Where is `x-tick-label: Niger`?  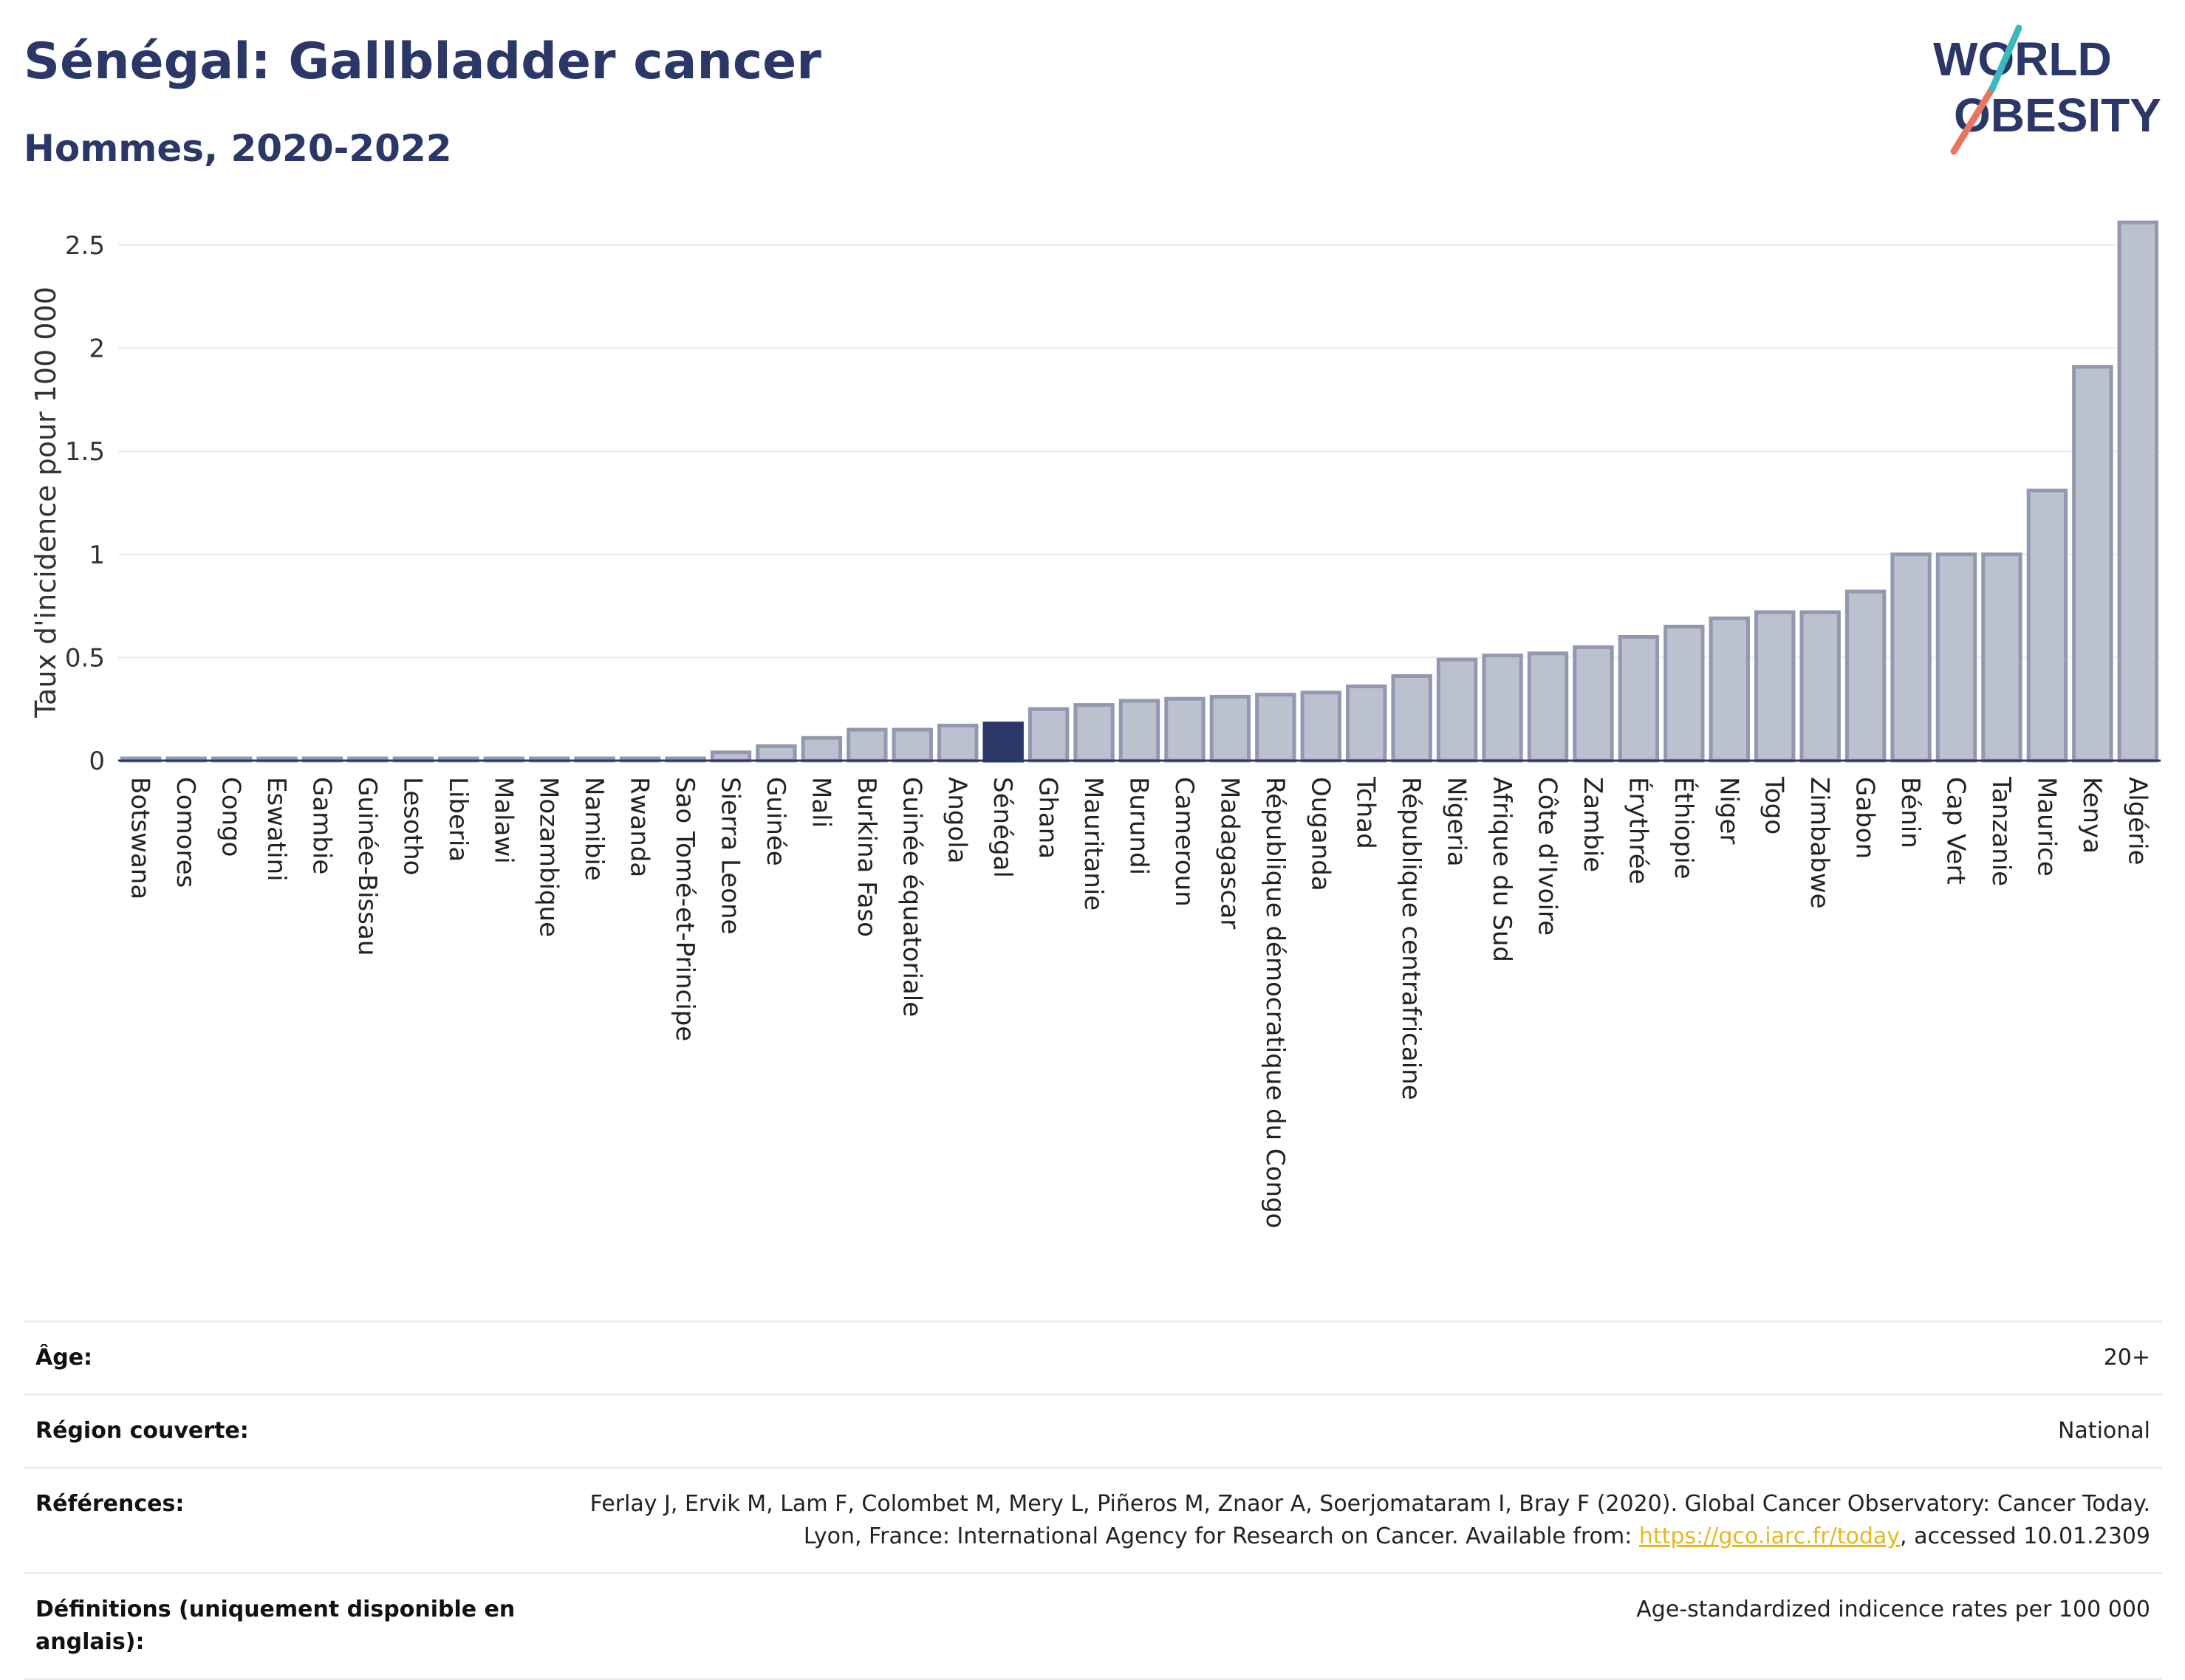 x-tick-label: Niger is located at coordinates (1728, 811).